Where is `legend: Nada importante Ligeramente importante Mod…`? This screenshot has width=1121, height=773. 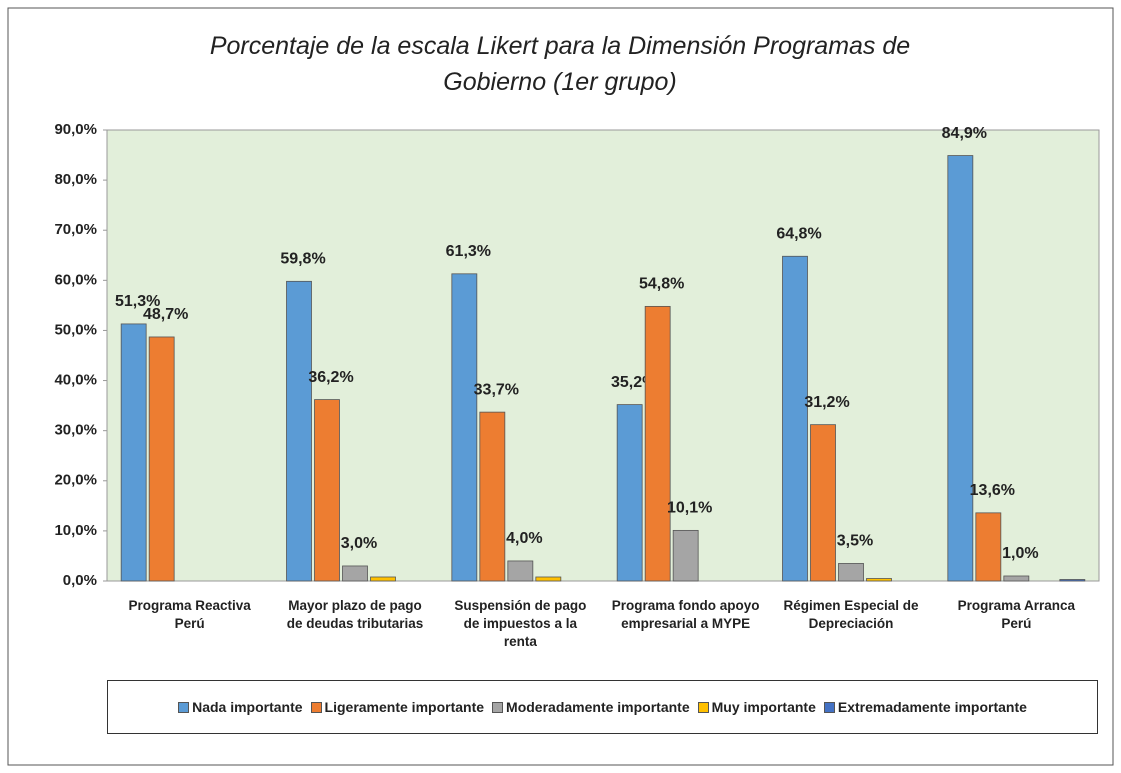
legend: Nada importante Ligeramente importante Mod… is located at coordinates (602, 707).